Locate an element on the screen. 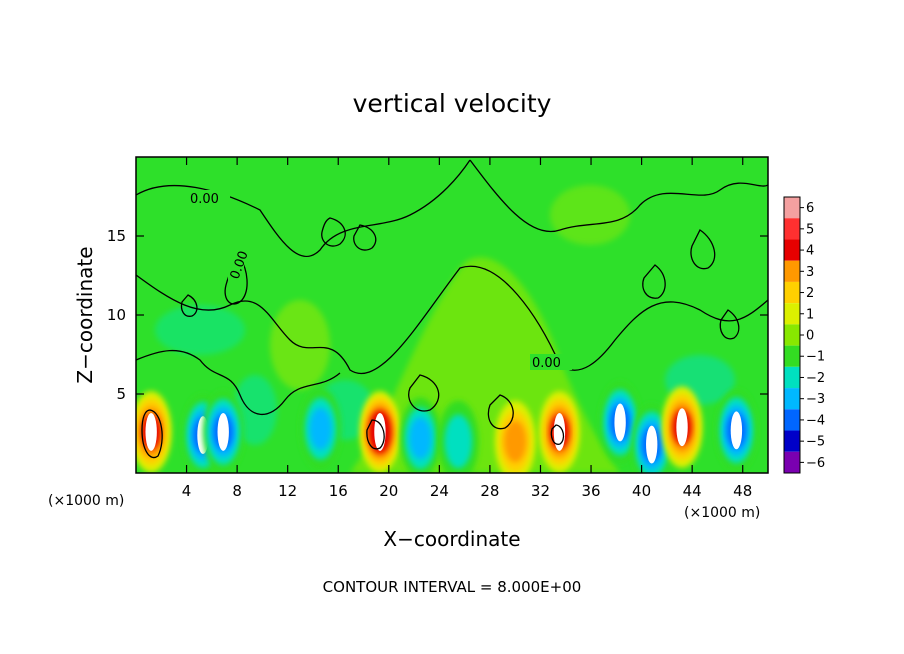 Image resolution: width=904 pixels, height=654 pixels. colorbar: 6 5 4 3 2 1 0 −1 −2 −3 −4 −5 −6 is located at coordinates (804, 335).